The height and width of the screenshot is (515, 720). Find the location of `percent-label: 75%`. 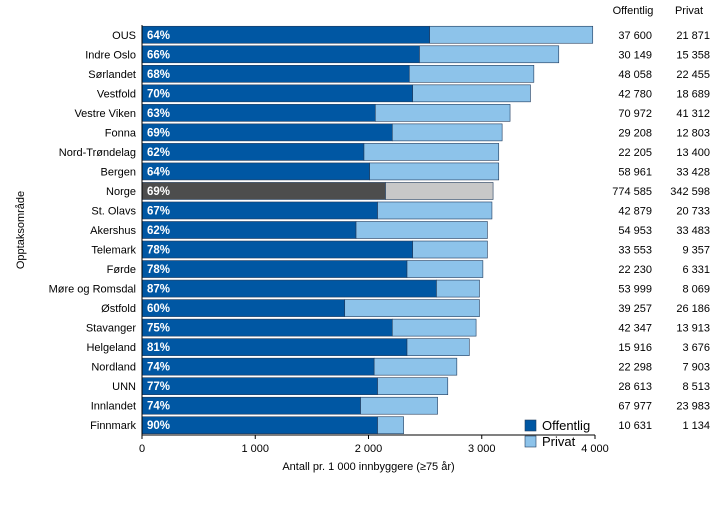

percent-label: 75% is located at coordinates (158, 329).